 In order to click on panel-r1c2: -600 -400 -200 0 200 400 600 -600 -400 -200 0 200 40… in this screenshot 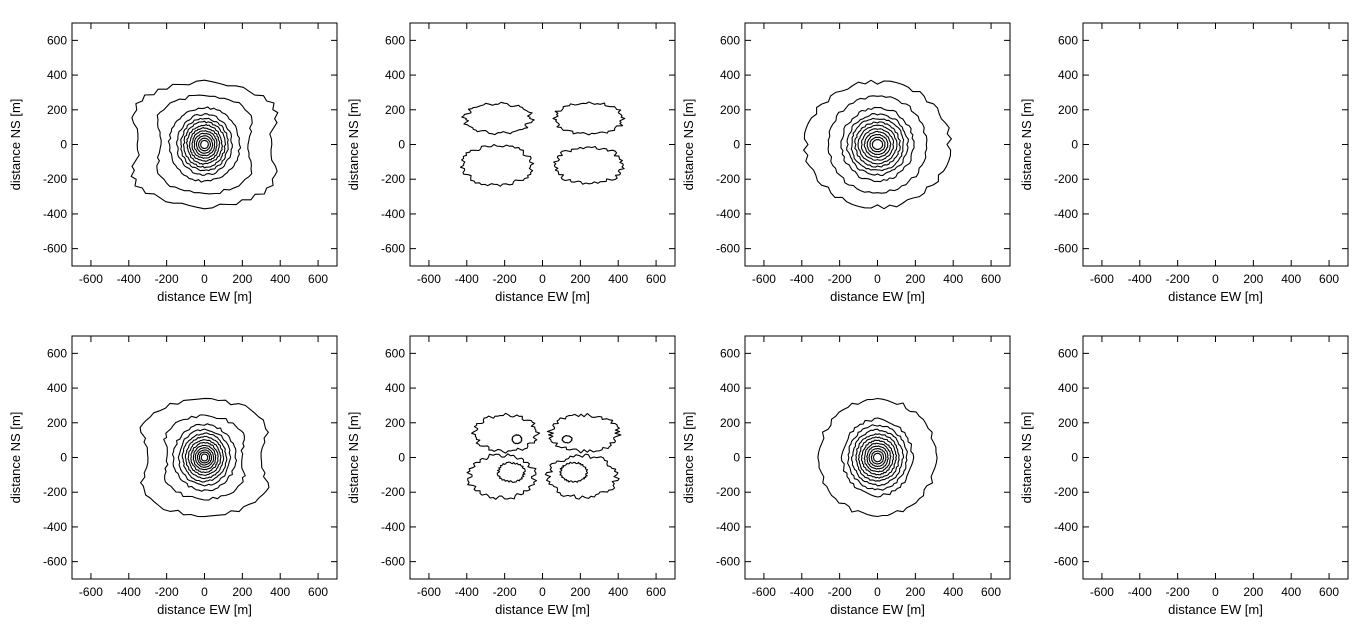, I will do `click(511, 163)`.